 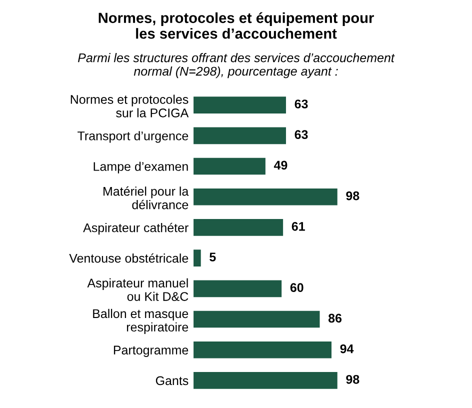 I want to click on y-tick-label: Transport d’urgence, so click(x=133, y=137).